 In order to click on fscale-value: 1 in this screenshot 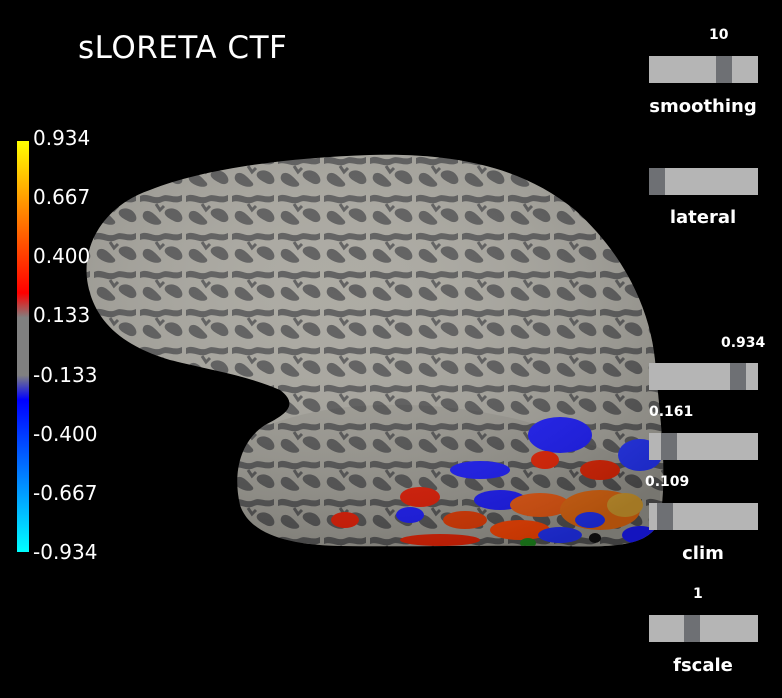, I will do `click(698, 594)`.